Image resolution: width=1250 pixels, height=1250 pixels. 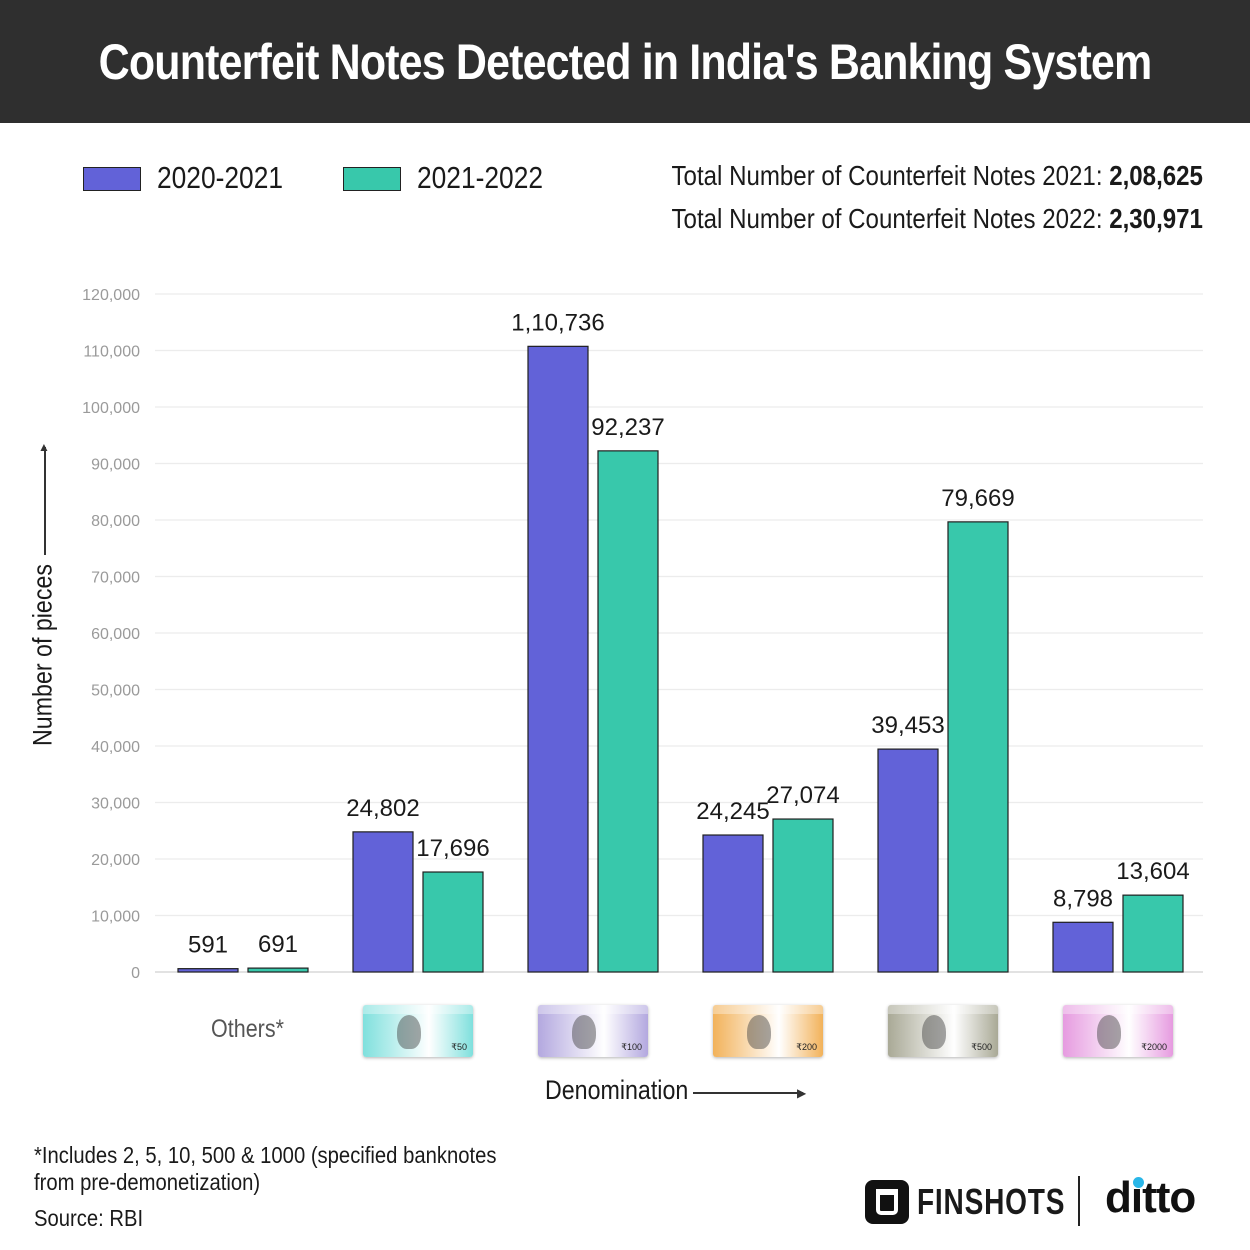 I want to click on y-axis-label: Number of pieces, so click(x=42, y=655).